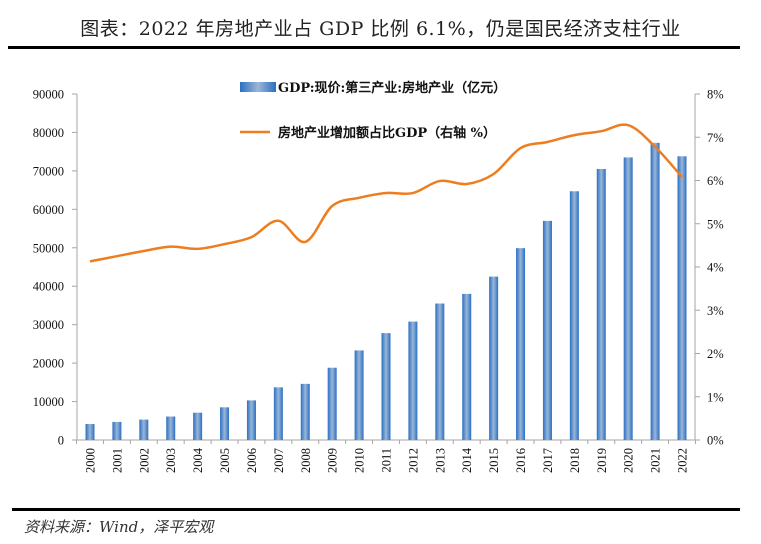  I want to click on footer-rule, so click(376, 509).